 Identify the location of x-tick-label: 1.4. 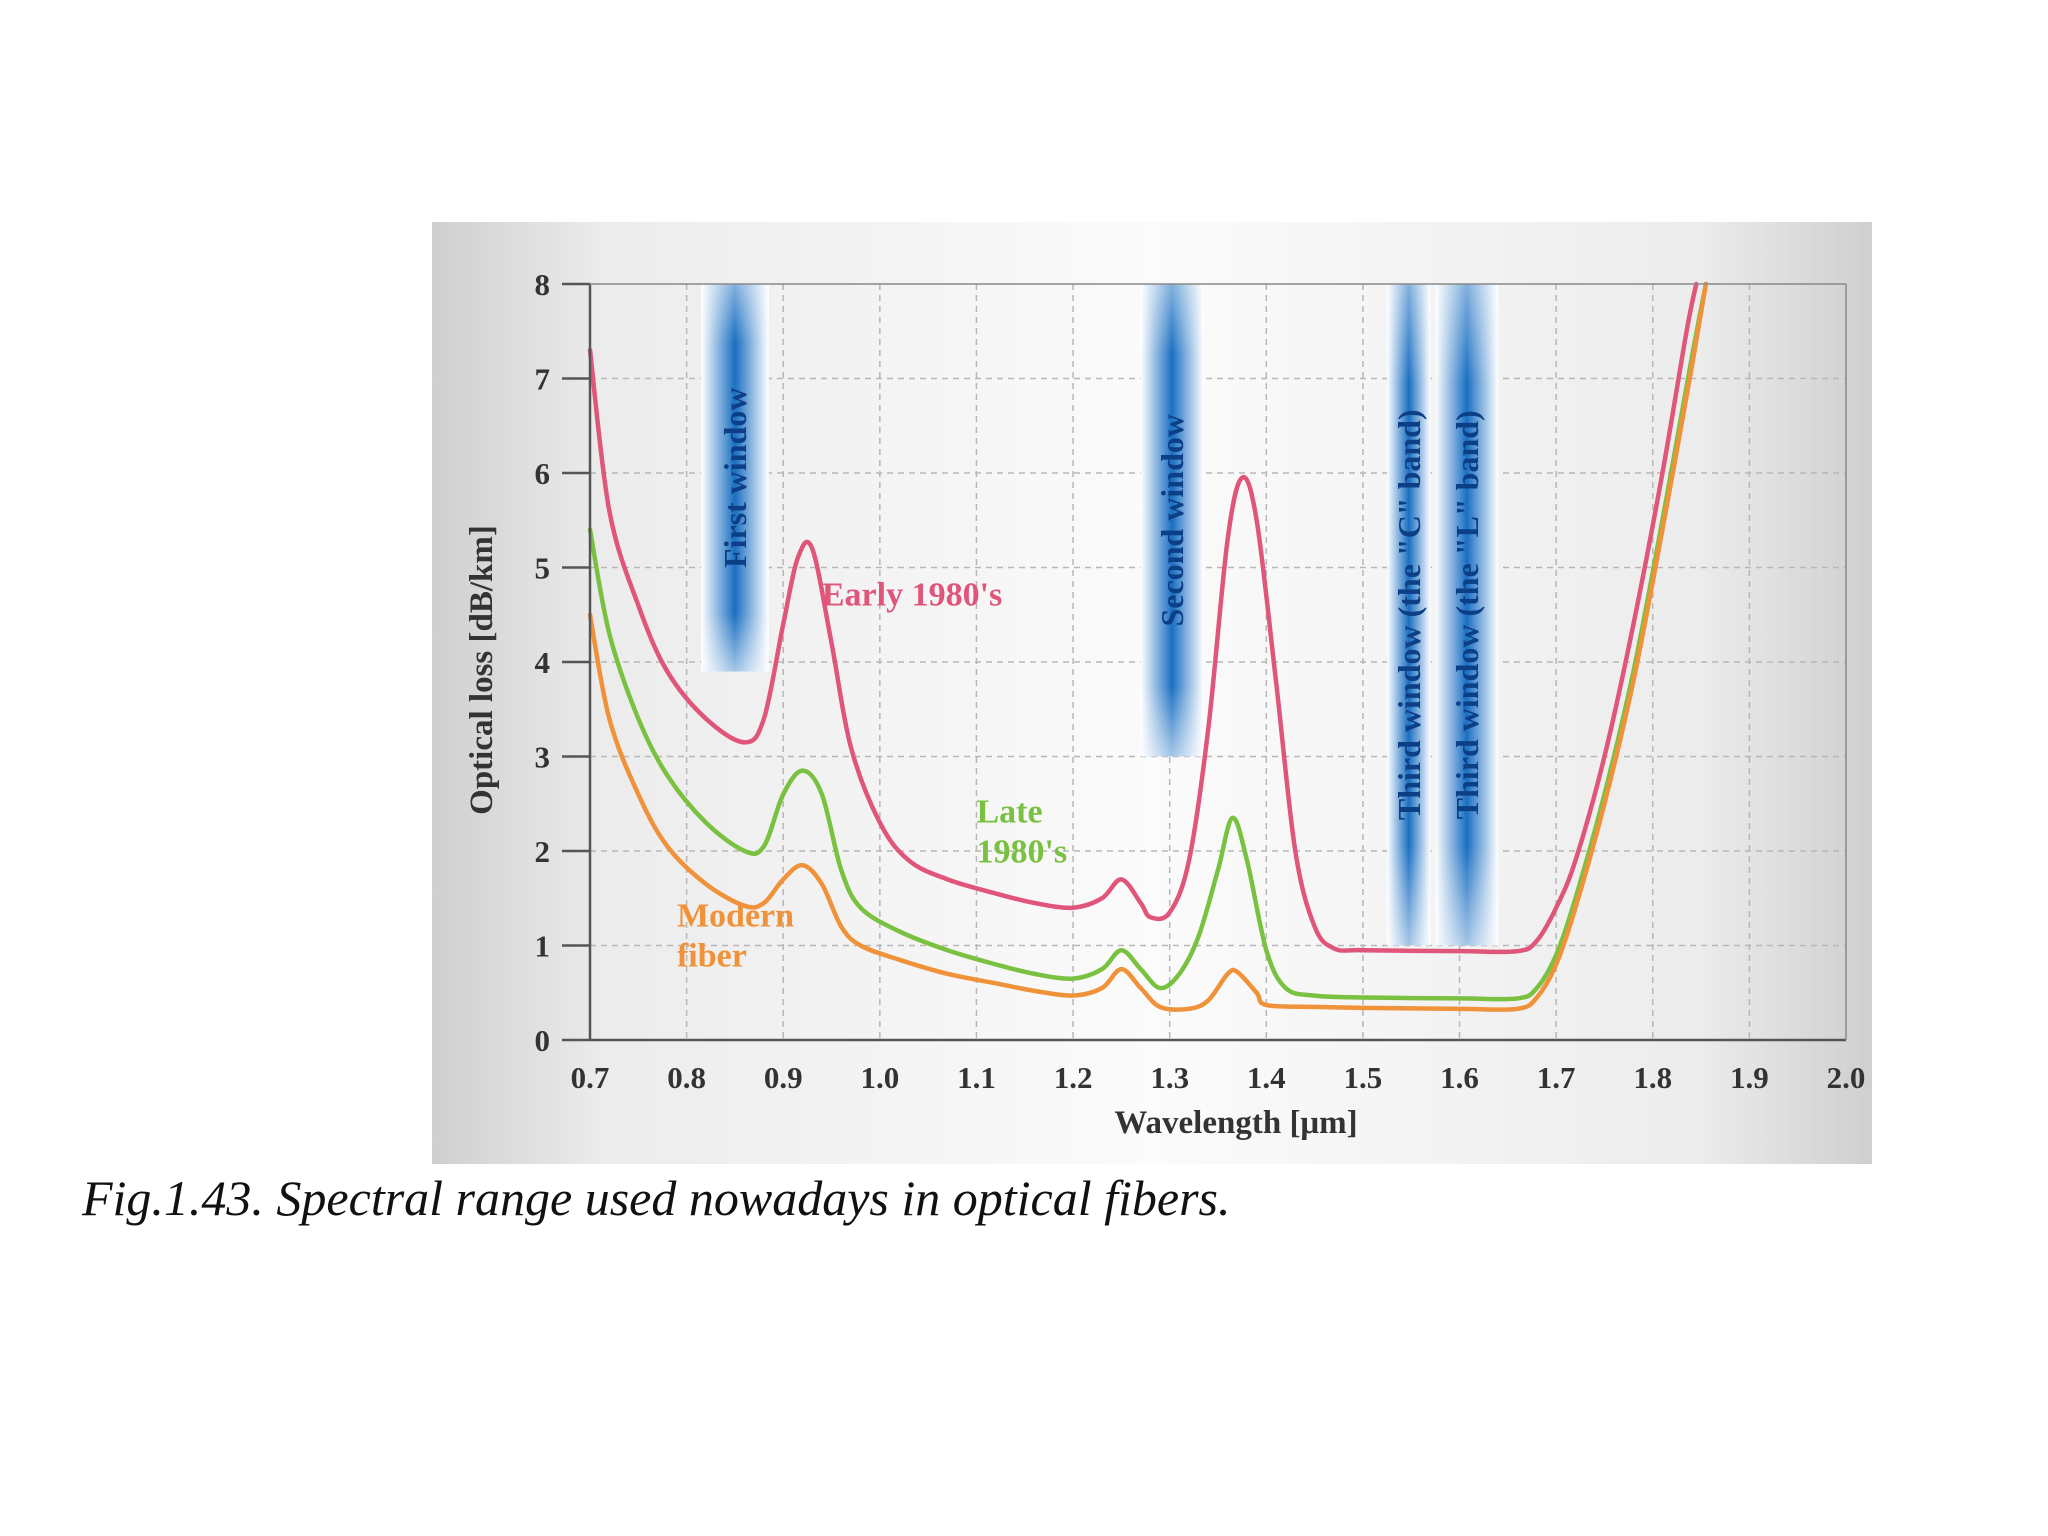
(1266, 1077).